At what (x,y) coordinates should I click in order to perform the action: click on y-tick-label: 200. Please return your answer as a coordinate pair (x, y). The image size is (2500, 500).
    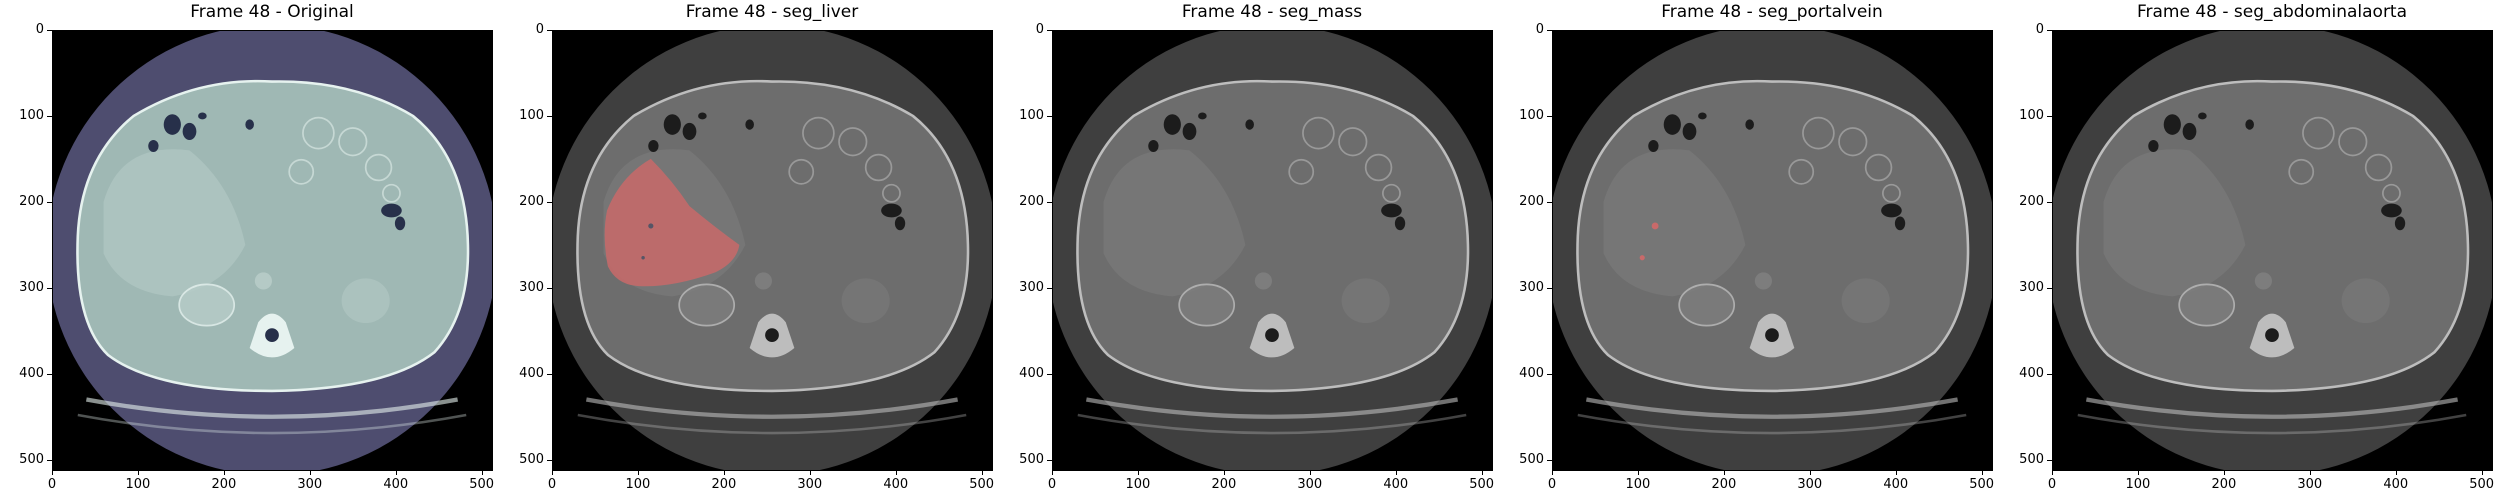
    Looking at the image, I should click on (1031, 201).